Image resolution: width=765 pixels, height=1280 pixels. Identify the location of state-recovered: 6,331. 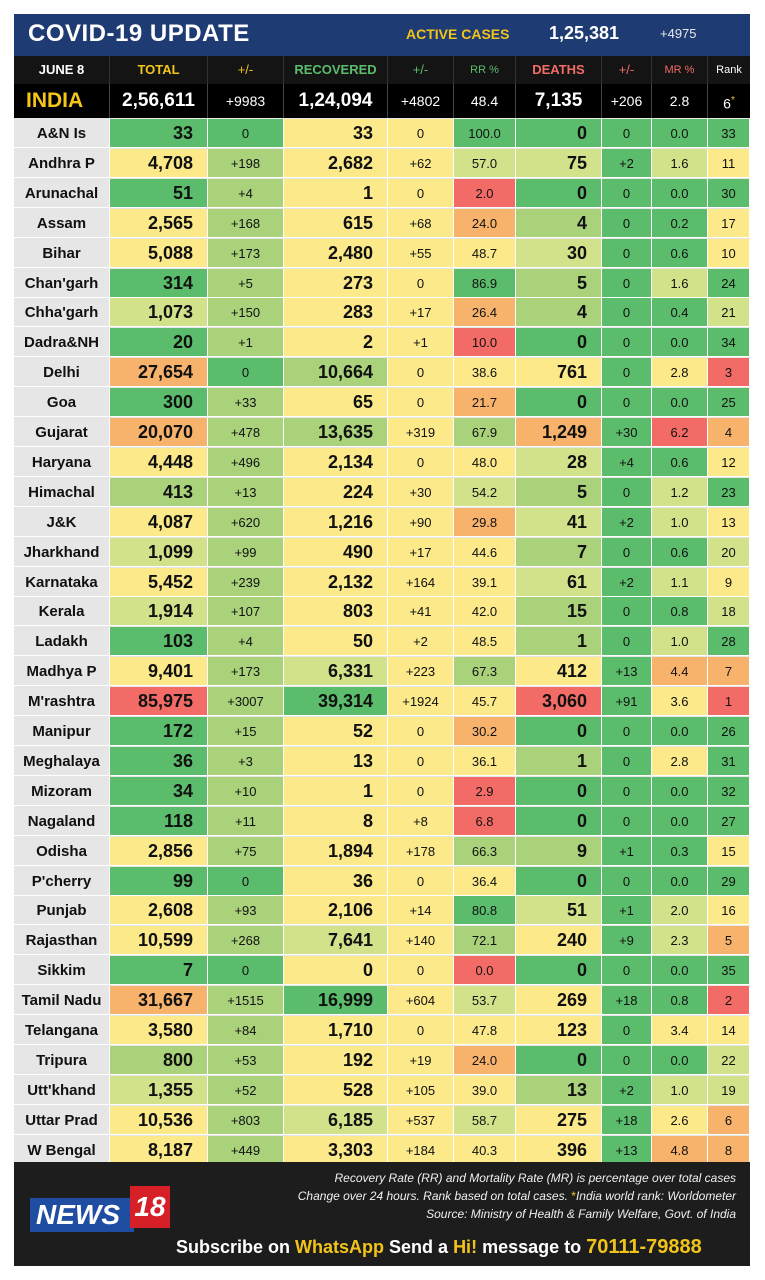
(336, 672).